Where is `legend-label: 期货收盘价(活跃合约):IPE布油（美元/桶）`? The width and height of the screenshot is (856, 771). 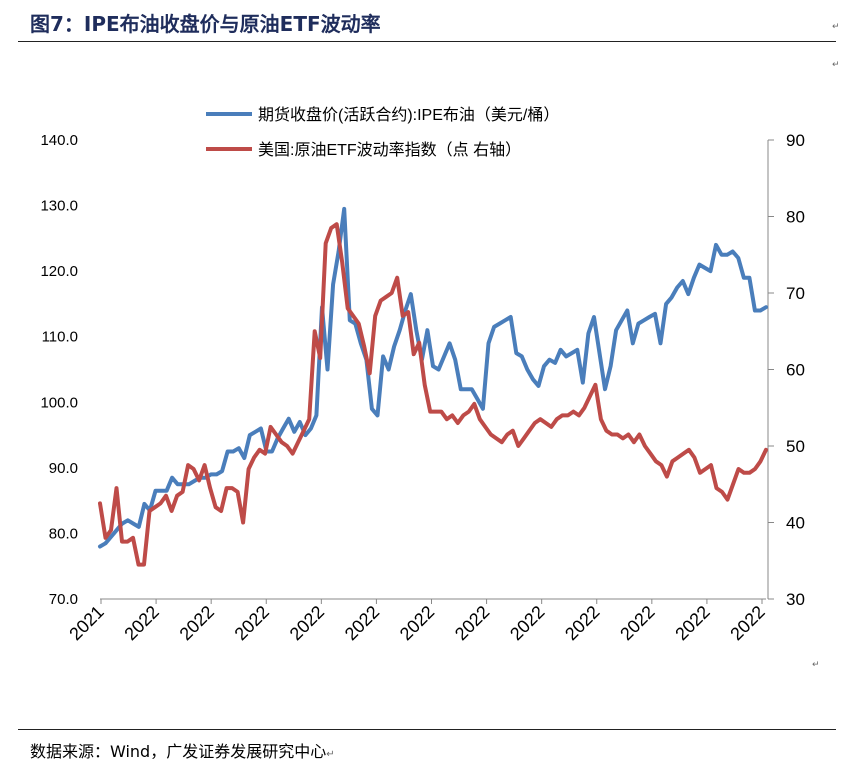
legend-label: 期货收盘价(活跃合约):IPE布油（美元/桶） is located at coordinates (408, 114).